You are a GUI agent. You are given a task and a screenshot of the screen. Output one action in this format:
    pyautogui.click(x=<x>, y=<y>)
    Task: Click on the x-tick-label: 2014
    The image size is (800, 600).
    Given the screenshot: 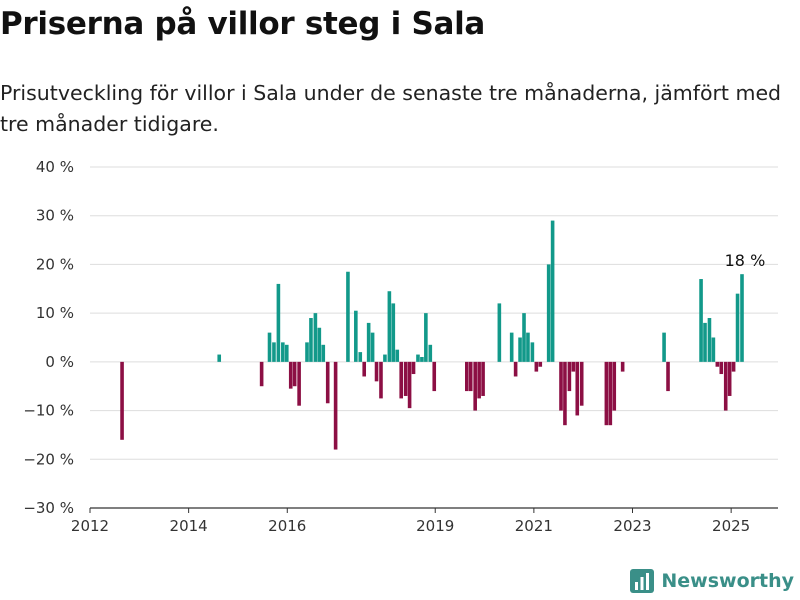 What is the action you would take?
    pyautogui.click(x=189, y=526)
    